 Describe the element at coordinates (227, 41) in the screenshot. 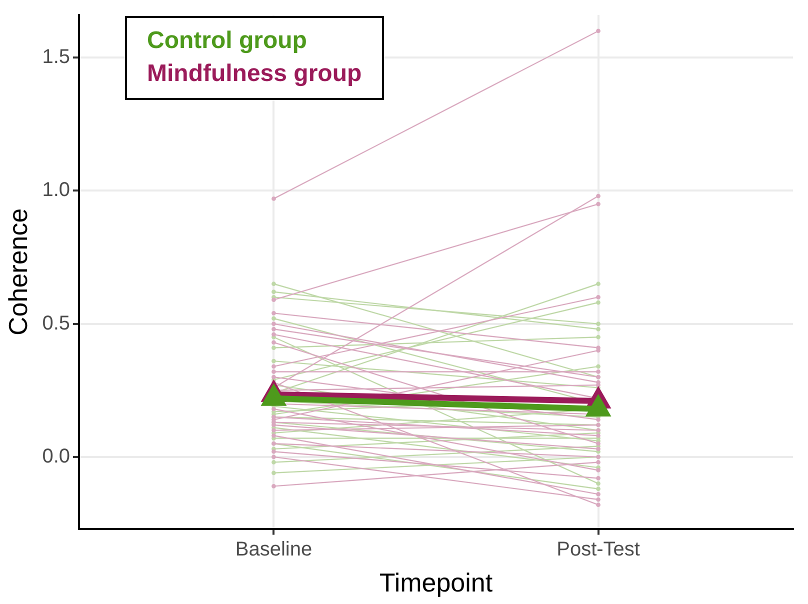

I see `text: Control group` at that location.